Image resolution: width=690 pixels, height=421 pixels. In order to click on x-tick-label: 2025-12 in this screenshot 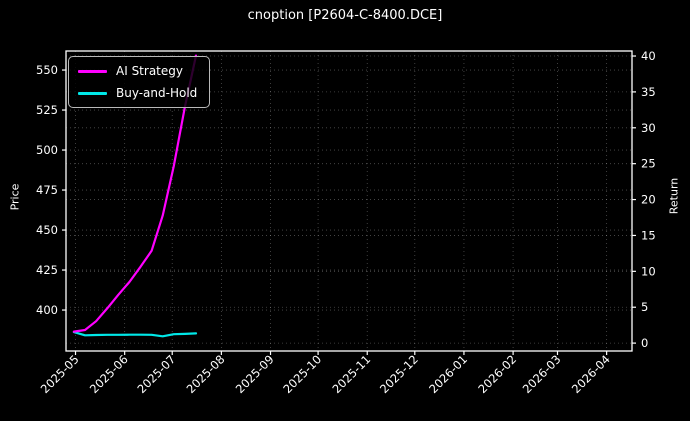, I will do `click(399, 374)`.